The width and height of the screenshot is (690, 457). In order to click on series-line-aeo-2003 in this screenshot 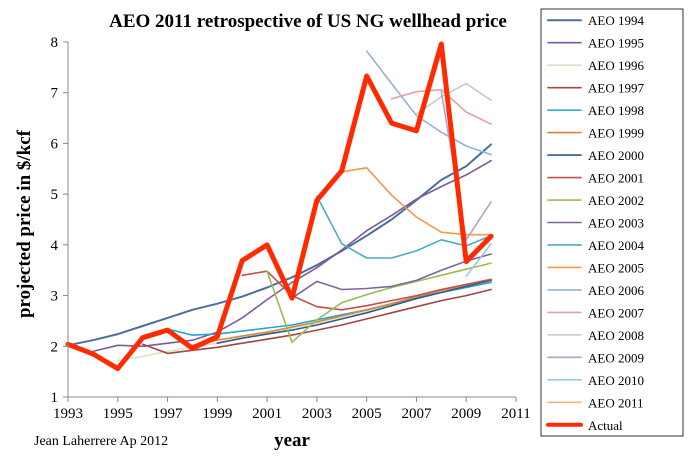, I will do `click(391, 276)`.